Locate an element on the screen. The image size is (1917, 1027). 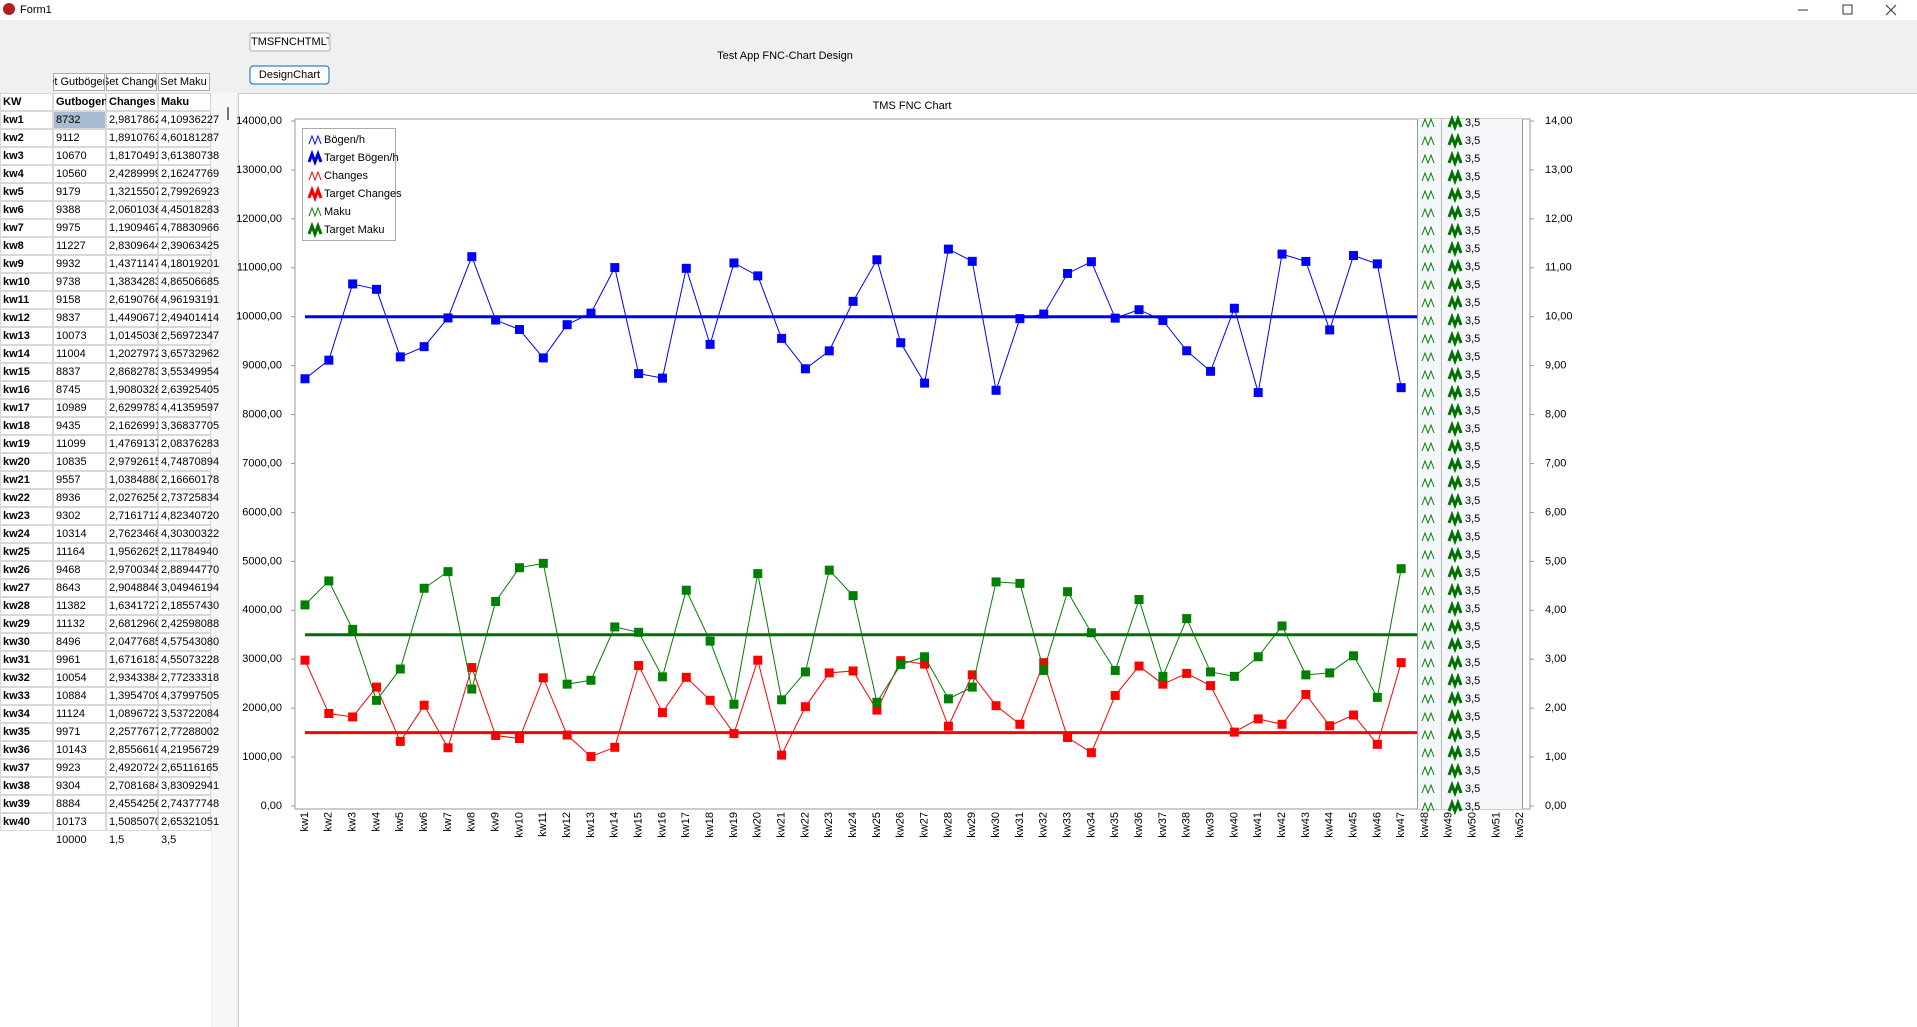
x-tick-label: kw50 is located at coordinates (1473, 825).